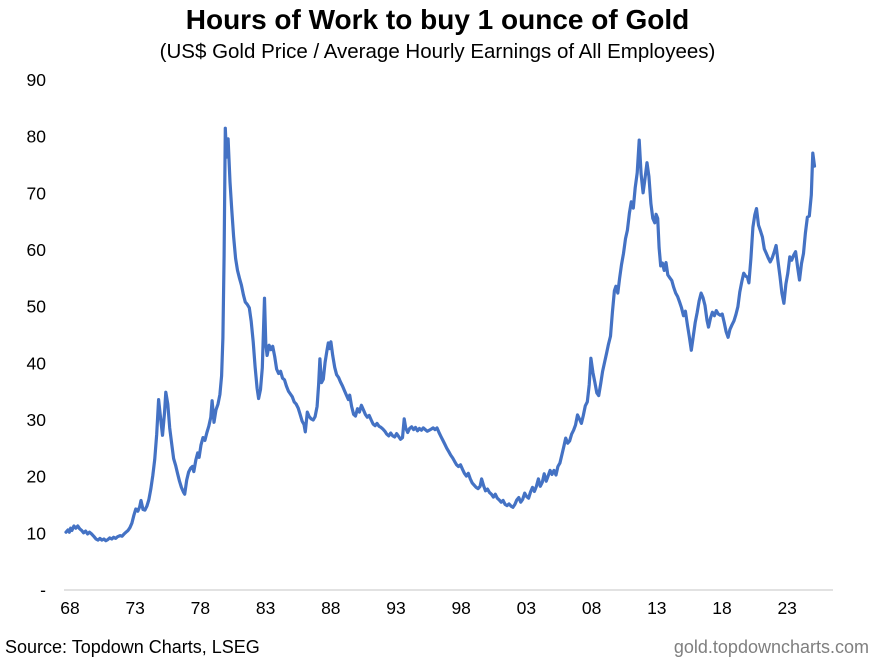 Image resolution: width=875 pixels, height=660 pixels. Describe the element at coordinates (656, 608) in the screenshot. I see `x-tick-label: 13` at that location.